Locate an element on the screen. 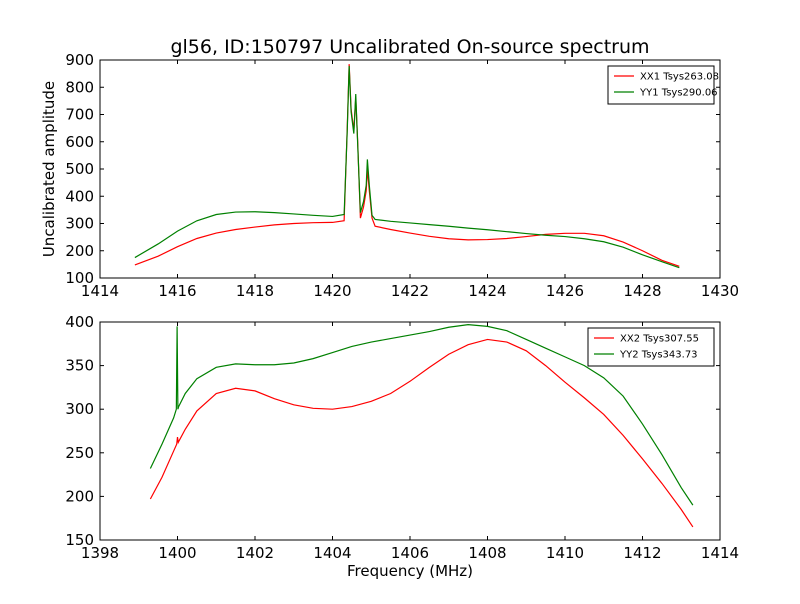  y-tick-label-1-5: 400 is located at coordinates (79, 322).